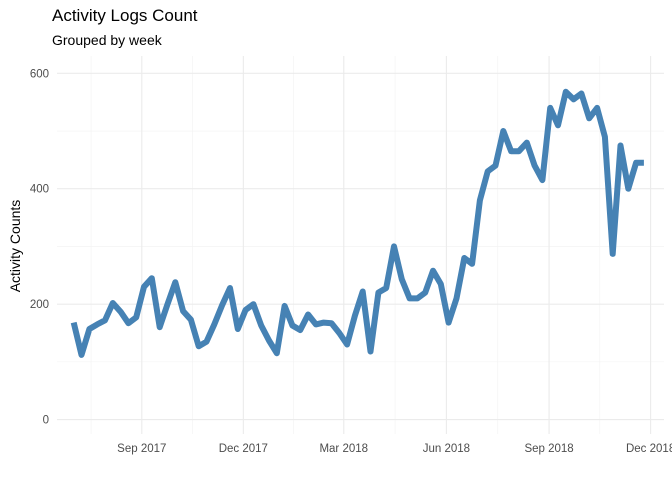 The height and width of the screenshot is (480, 672). I want to click on chart-title: Activity Logs Count, so click(125, 15).